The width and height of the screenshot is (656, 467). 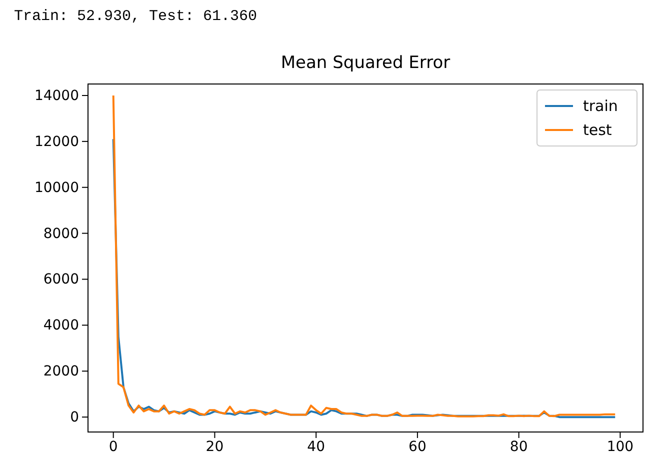 I want to click on x-tick-label: 100, so click(x=620, y=446).